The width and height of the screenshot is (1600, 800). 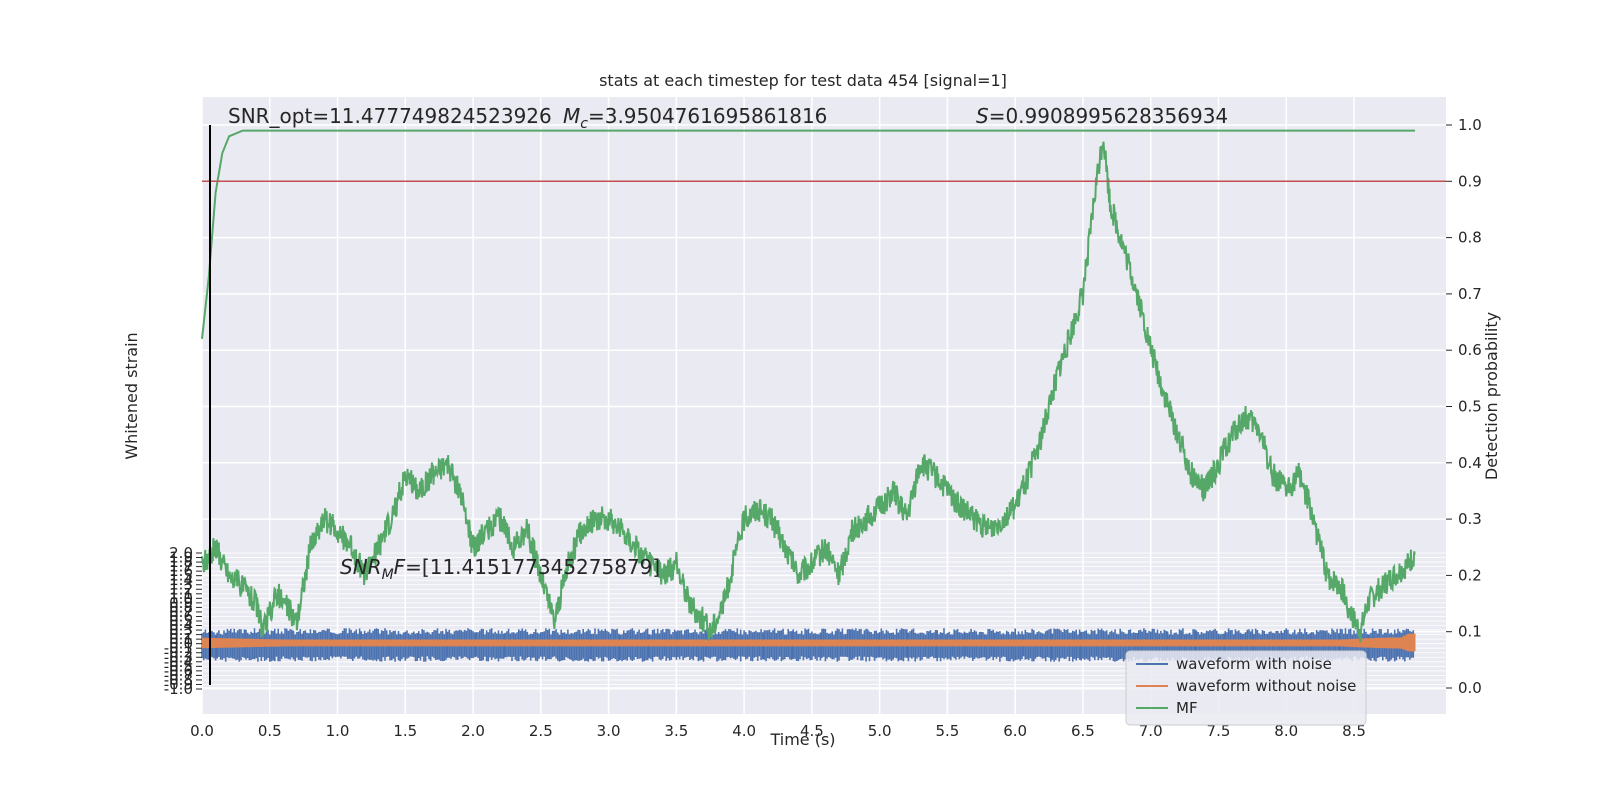 I want to click on mc-annotation-value: =3.9504761695861816, so click(x=707, y=116).